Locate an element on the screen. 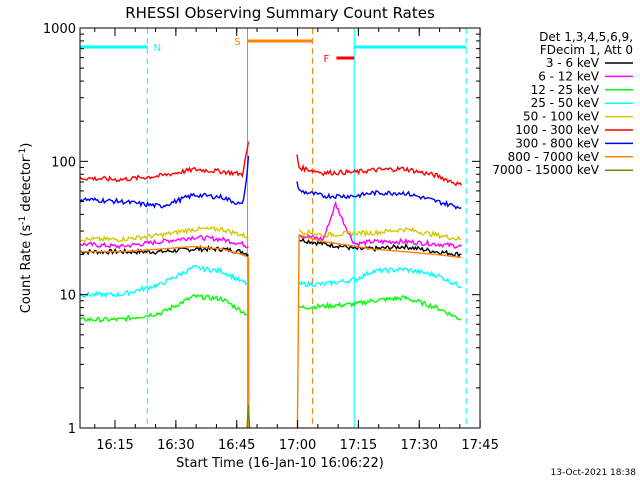 The image size is (640, 480). y-tick-label: 1 is located at coordinates (72, 429).